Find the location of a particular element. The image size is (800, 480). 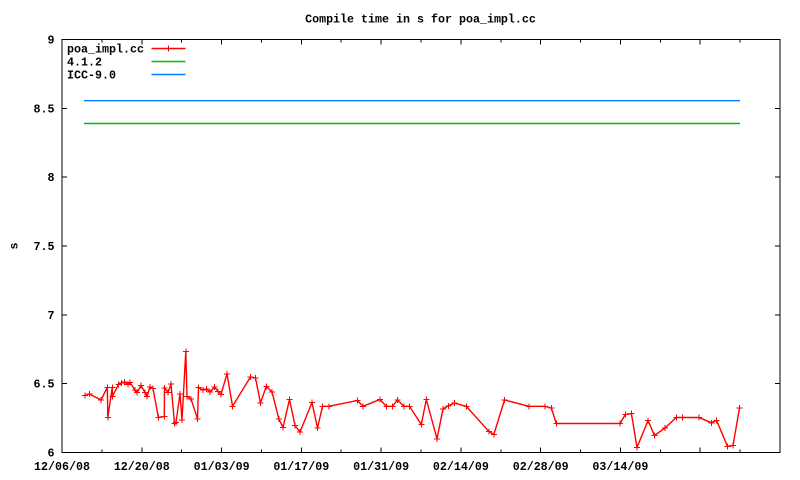

svg-text: 9 is located at coordinates (51, 41).